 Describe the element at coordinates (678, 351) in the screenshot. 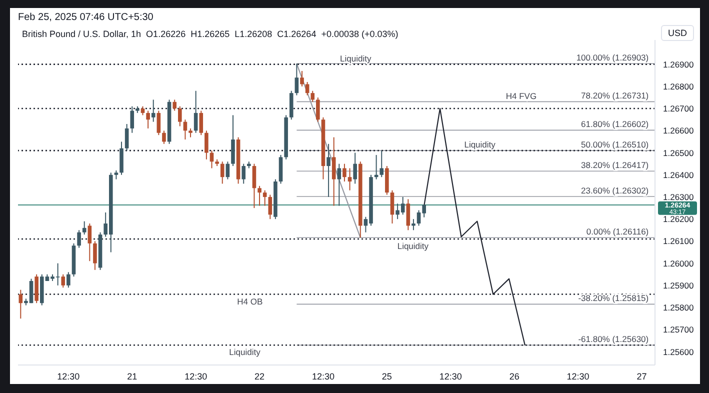

I see `y-tick-label: 1.25600` at that location.